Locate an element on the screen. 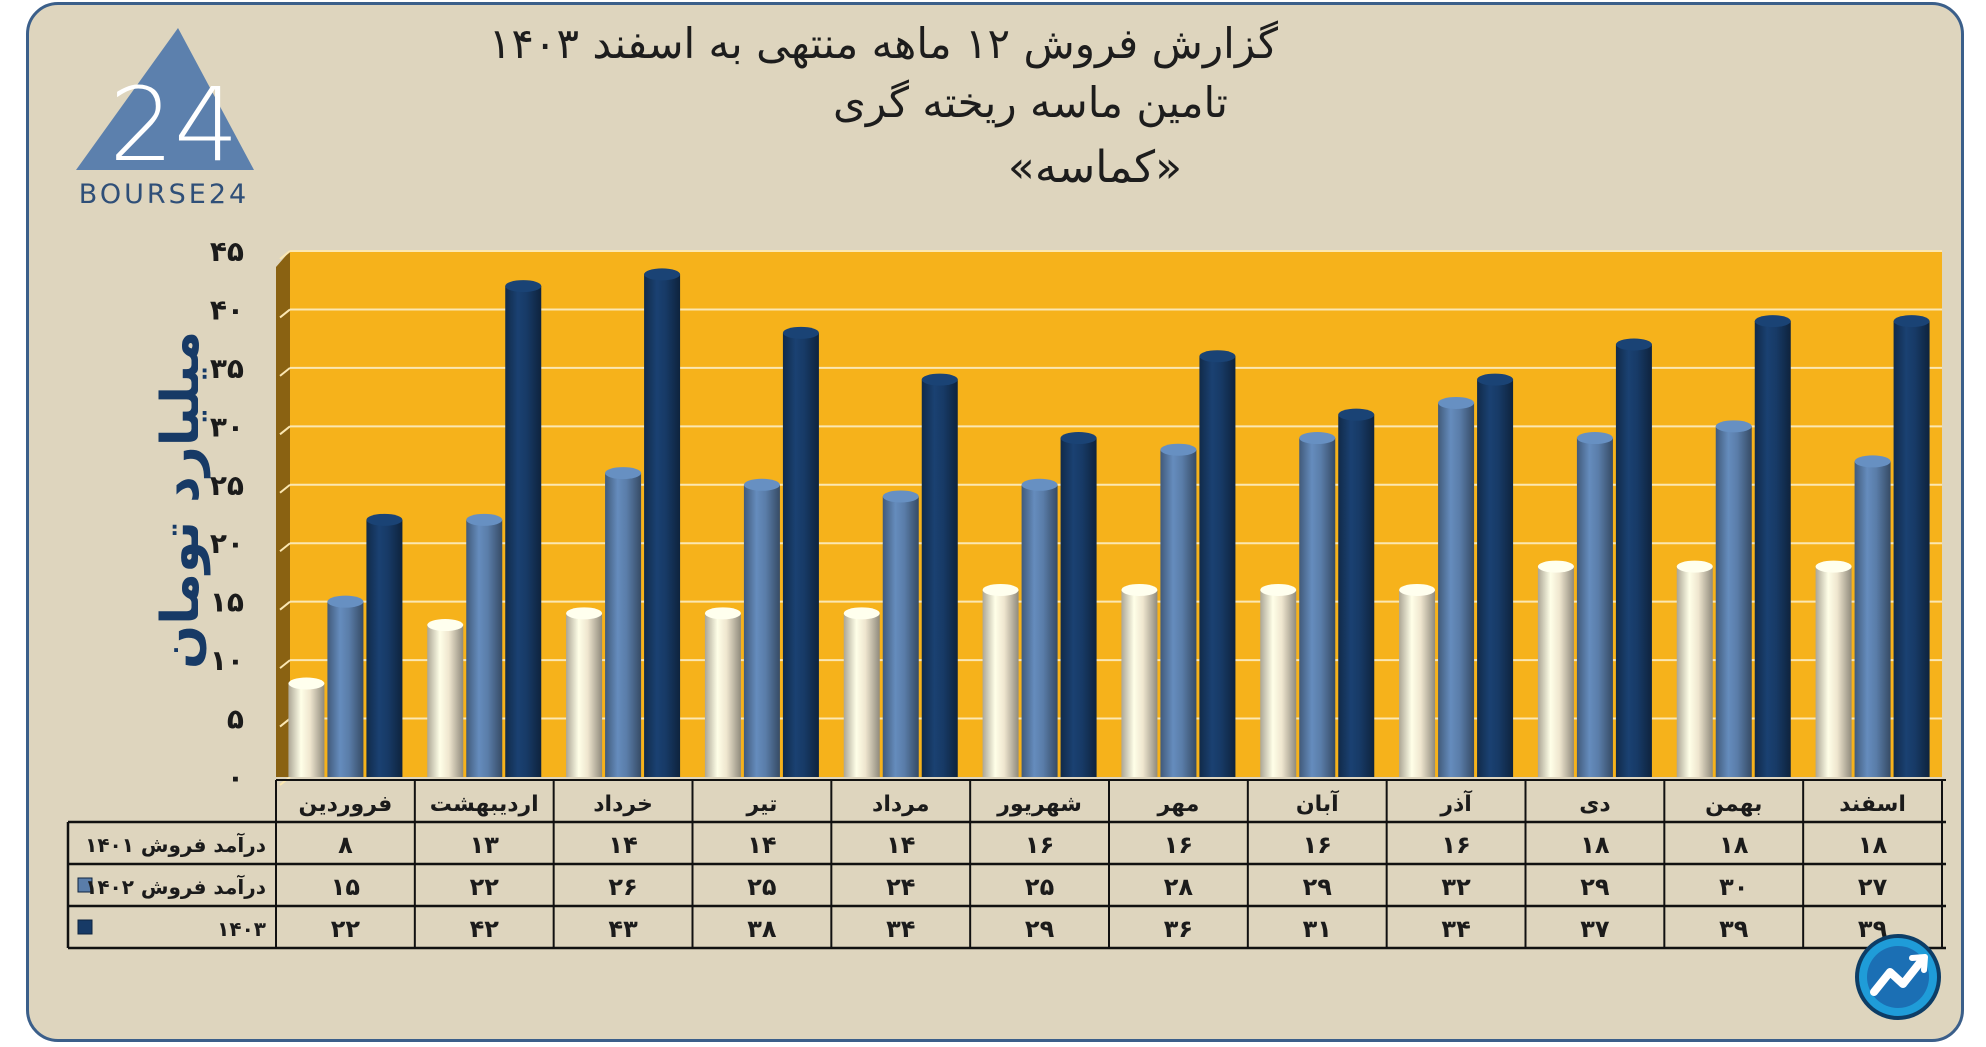 This screenshot has width=1986, height=1047. y-axis-label: میلیارد تومان is located at coordinates (181, 500).